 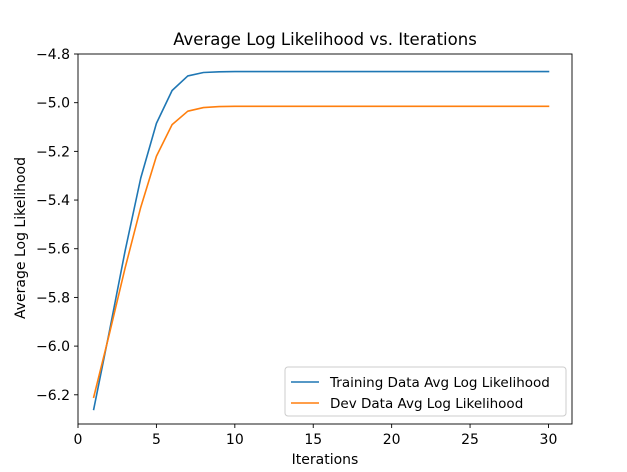 What do you see at coordinates (53, 152) in the screenshot?
I see `y-tick-label: −5.2` at bounding box center [53, 152].